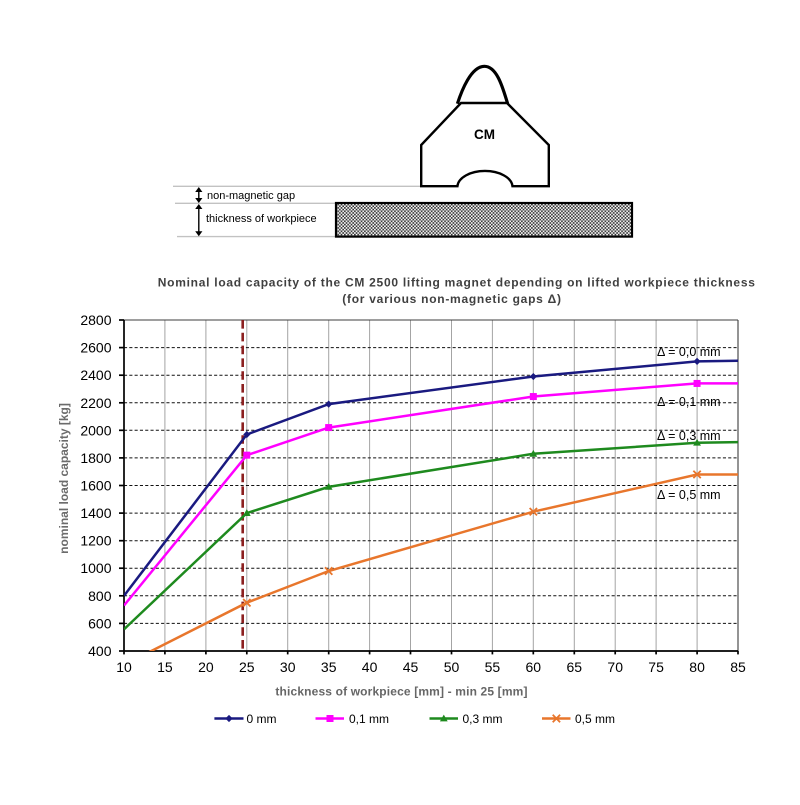  I want to click on svg-text: 400, so click(100, 651).